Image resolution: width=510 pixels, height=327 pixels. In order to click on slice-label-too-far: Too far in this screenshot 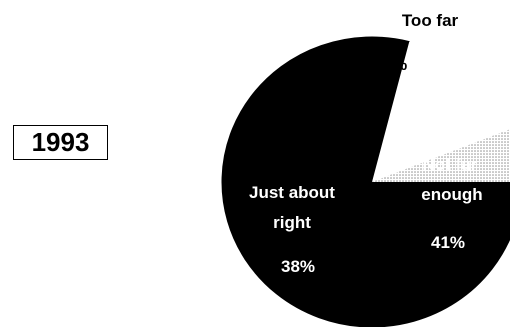, I will do `click(430, 20)`.